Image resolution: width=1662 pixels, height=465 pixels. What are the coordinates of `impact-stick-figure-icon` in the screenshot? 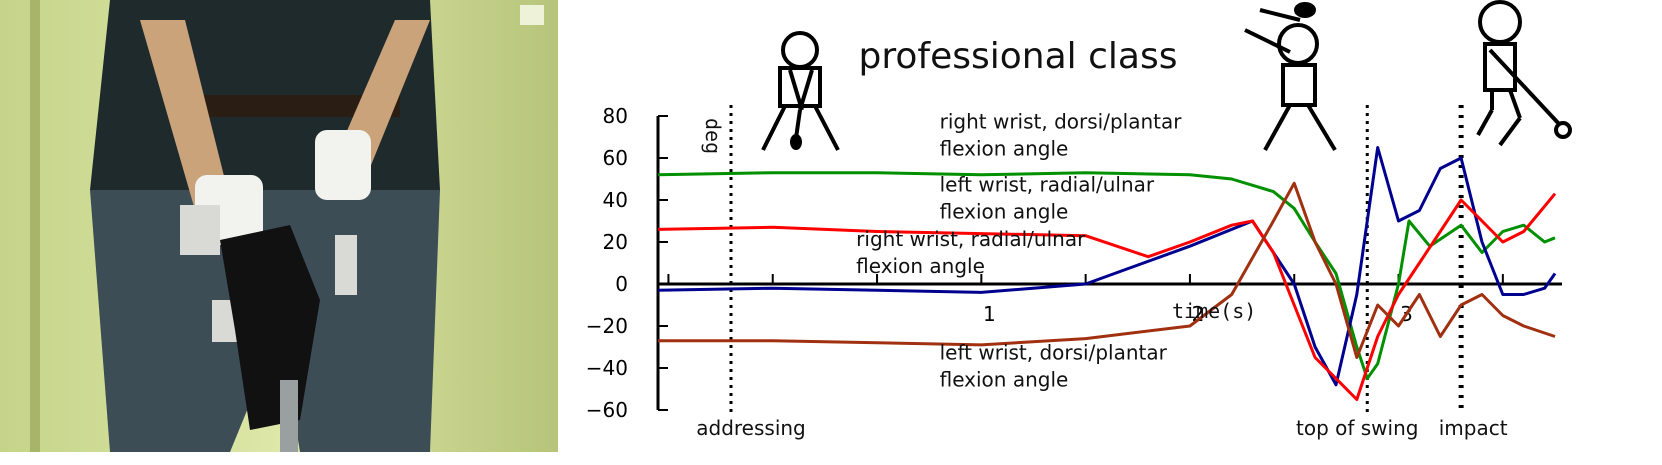 It's located at (1524, 73).